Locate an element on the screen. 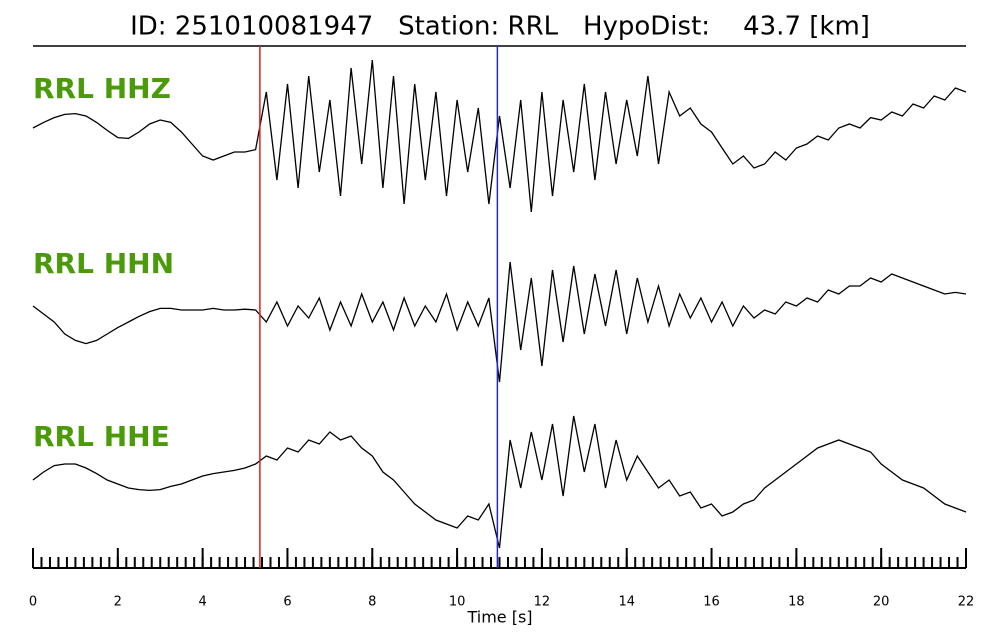 The width and height of the screenshot is (1000, 640). x-tick-label: 16 is located at coordinates (711, 602).